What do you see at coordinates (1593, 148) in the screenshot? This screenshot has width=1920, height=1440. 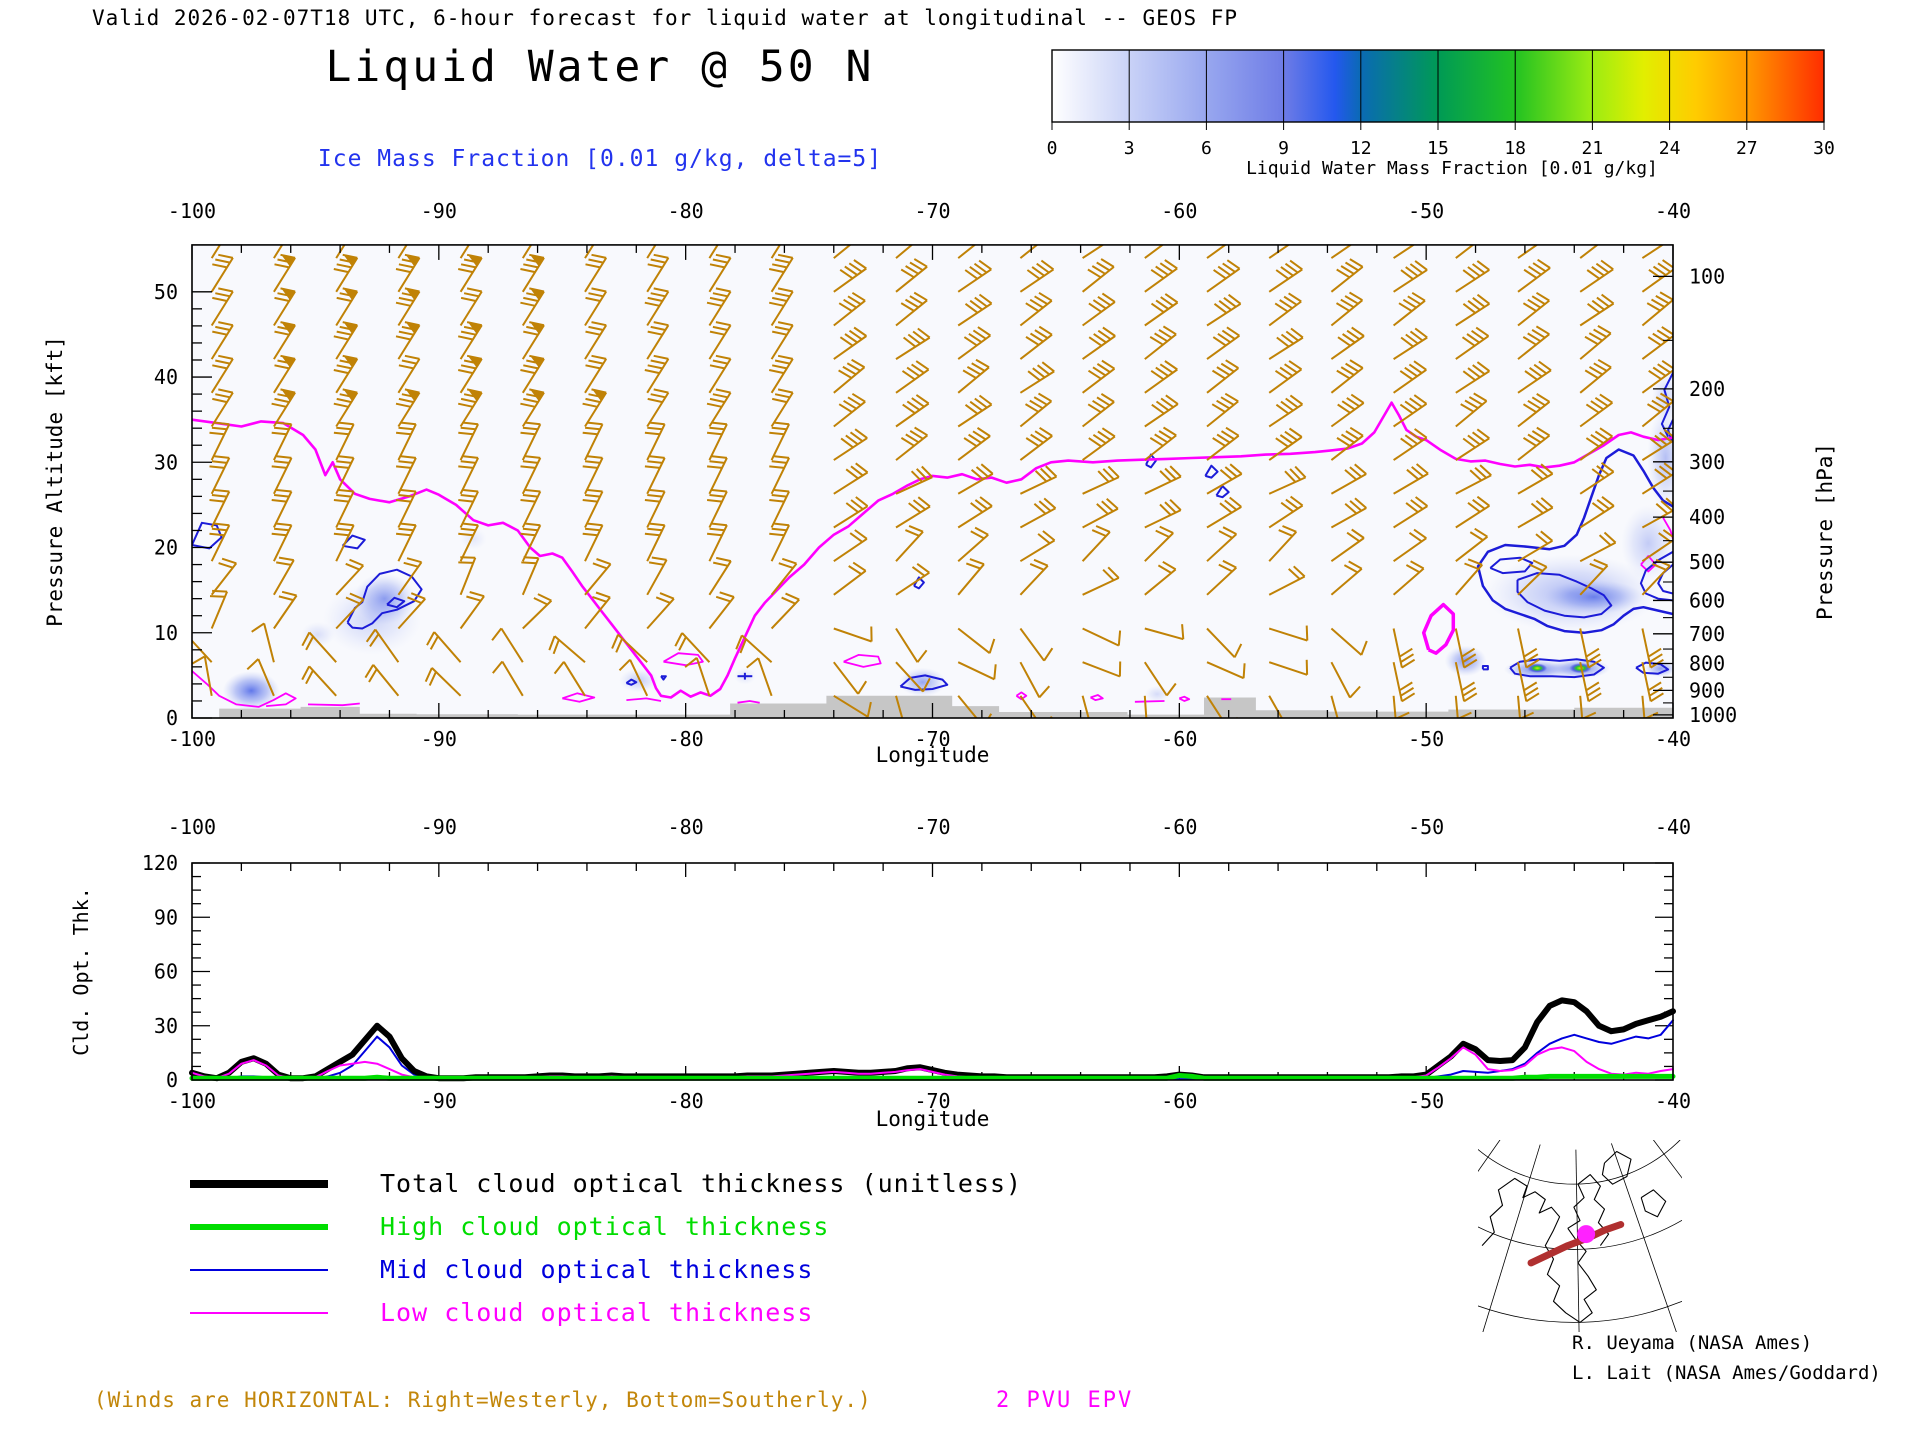 I see `svg-text: 21` at bounding box center [1593, 148].